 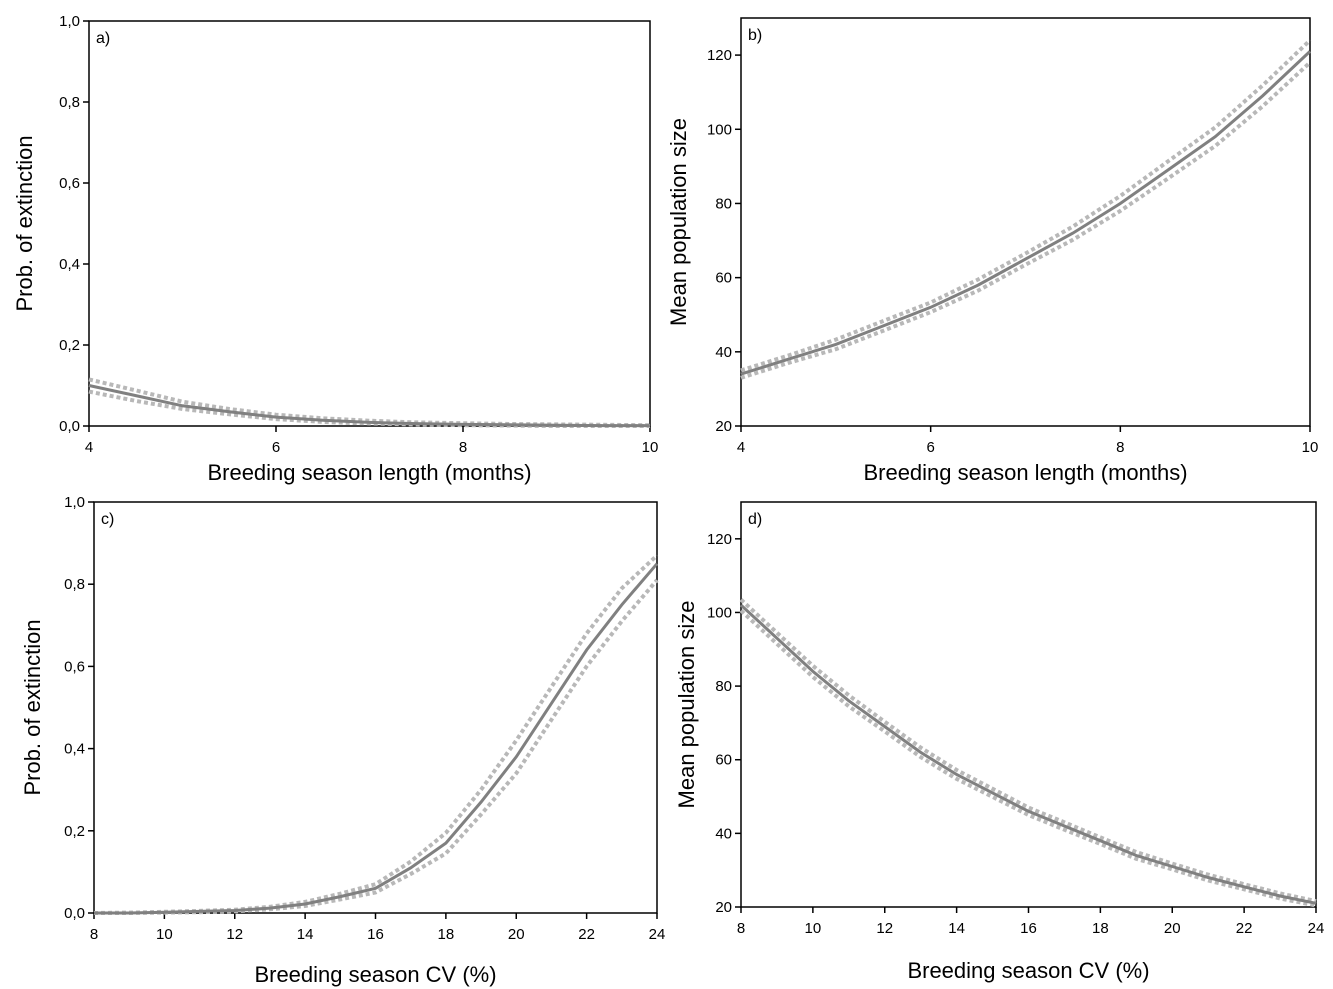 What do you see at coordinates (103, 38) in the screenshot?
I see `panel-label: a)` at bounding box center [103, 38].